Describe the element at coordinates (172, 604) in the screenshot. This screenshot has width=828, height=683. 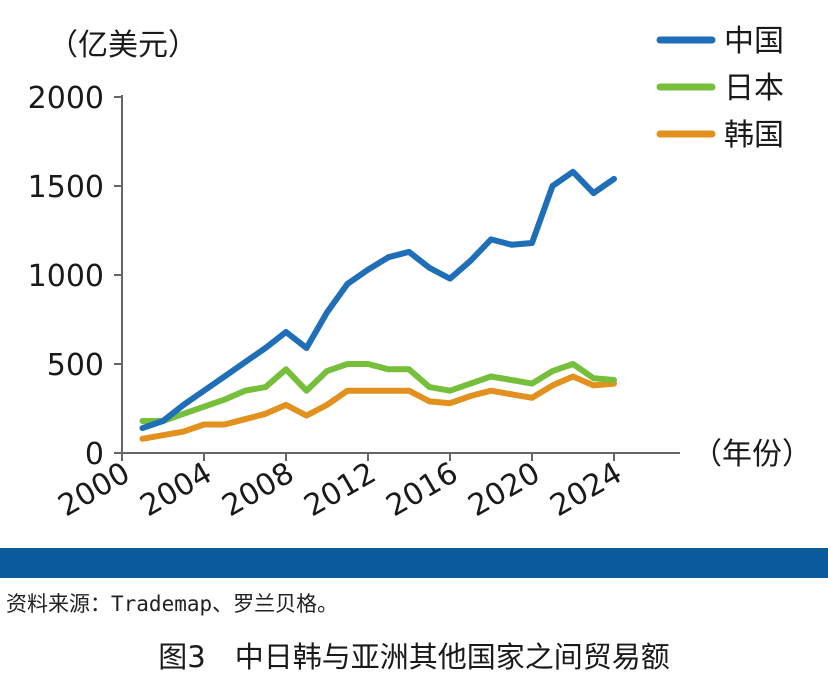
I see `source-note: 资料来源：Trademap、罗兰贝格。` at that location.